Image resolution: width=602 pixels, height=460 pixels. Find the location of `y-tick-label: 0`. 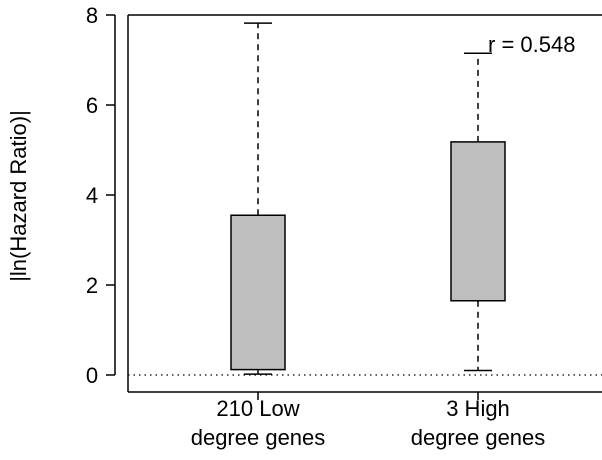

y-tick-label: 0 is located at coordinates (92, 375).